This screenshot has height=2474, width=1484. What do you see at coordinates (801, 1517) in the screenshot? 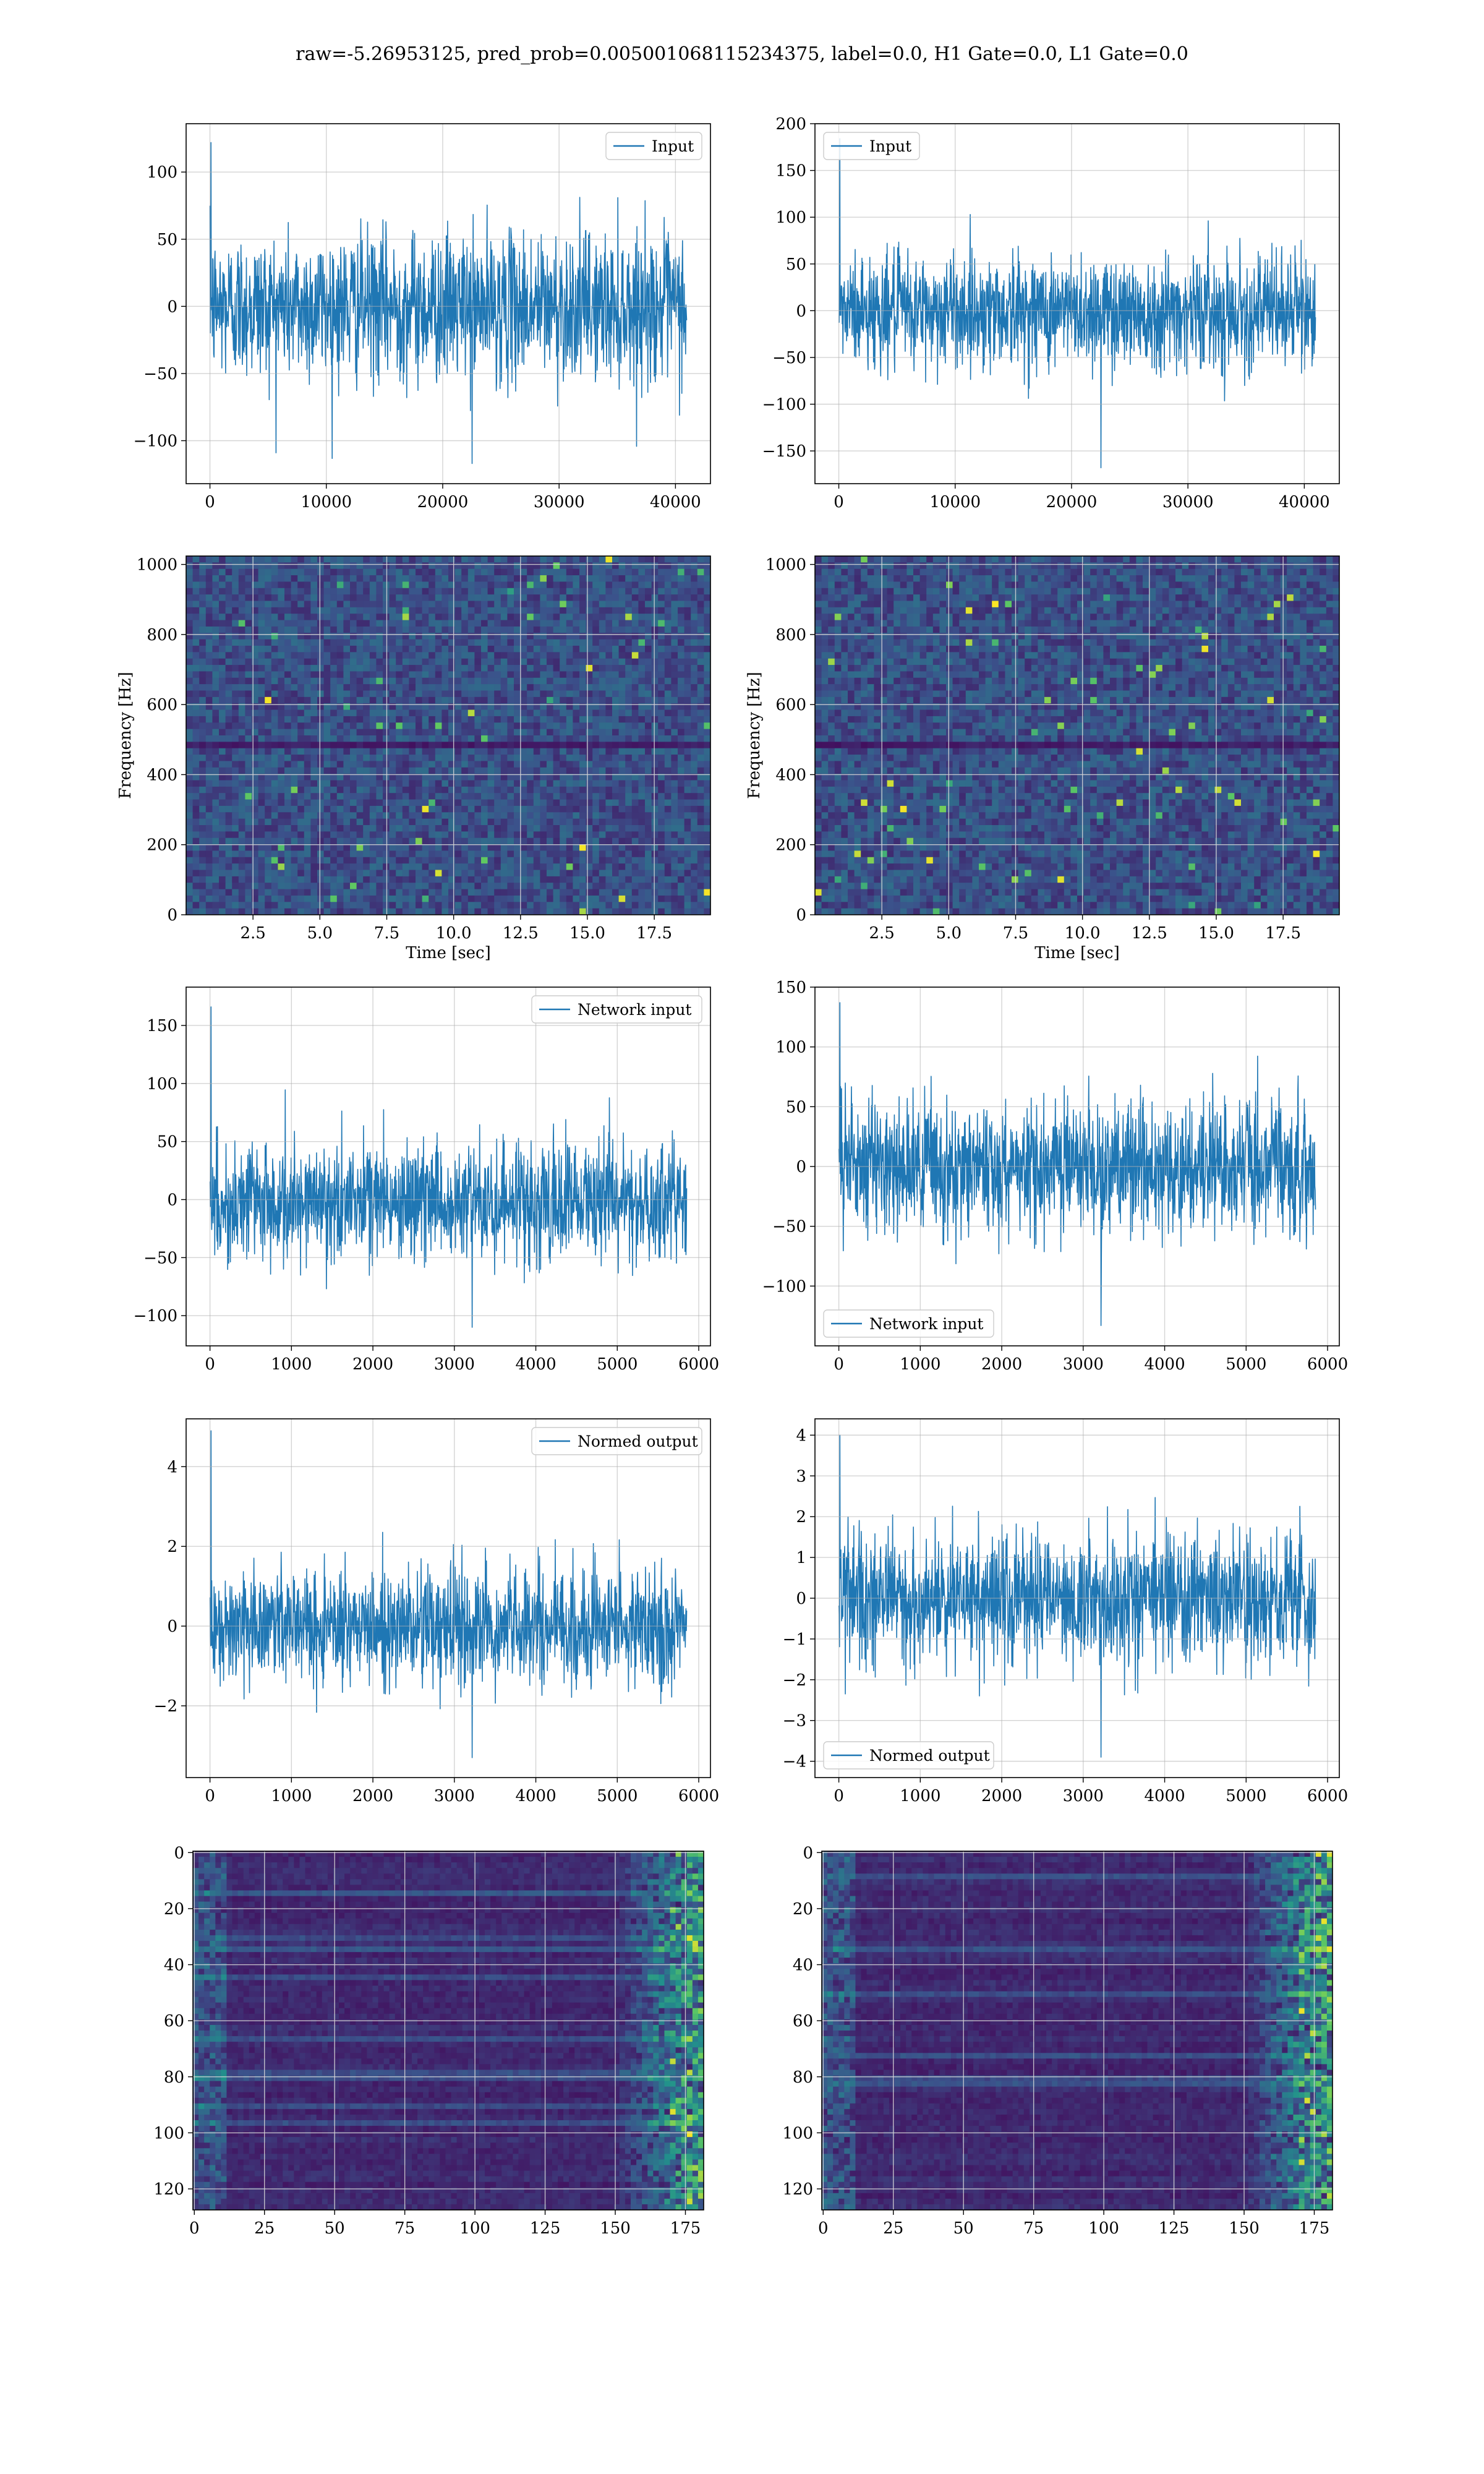
I see `y-tick-label: 2` at bounding box center [801, 1517].